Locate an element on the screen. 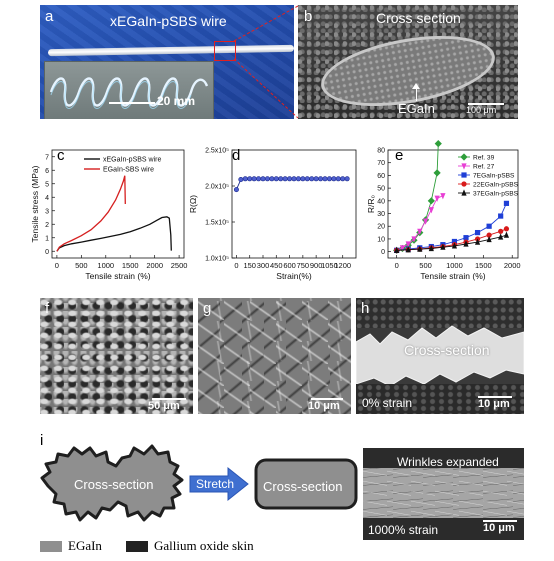 The height and width of the screenshot is (561, 554). y-axis-label: Tensile stress (MPa) is located at coordinates (35, 203).